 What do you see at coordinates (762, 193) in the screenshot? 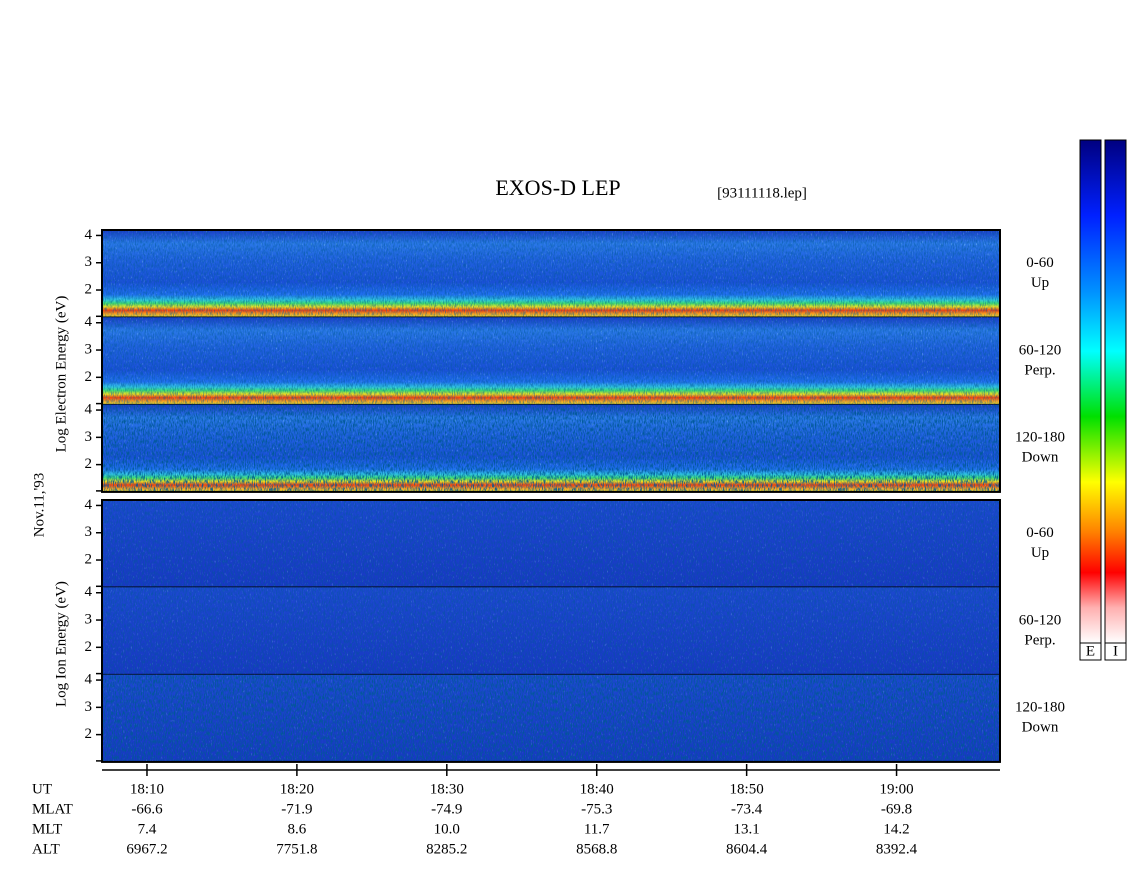
I see `file-name: [93111118.lep]` at bounding box center [762, 193].